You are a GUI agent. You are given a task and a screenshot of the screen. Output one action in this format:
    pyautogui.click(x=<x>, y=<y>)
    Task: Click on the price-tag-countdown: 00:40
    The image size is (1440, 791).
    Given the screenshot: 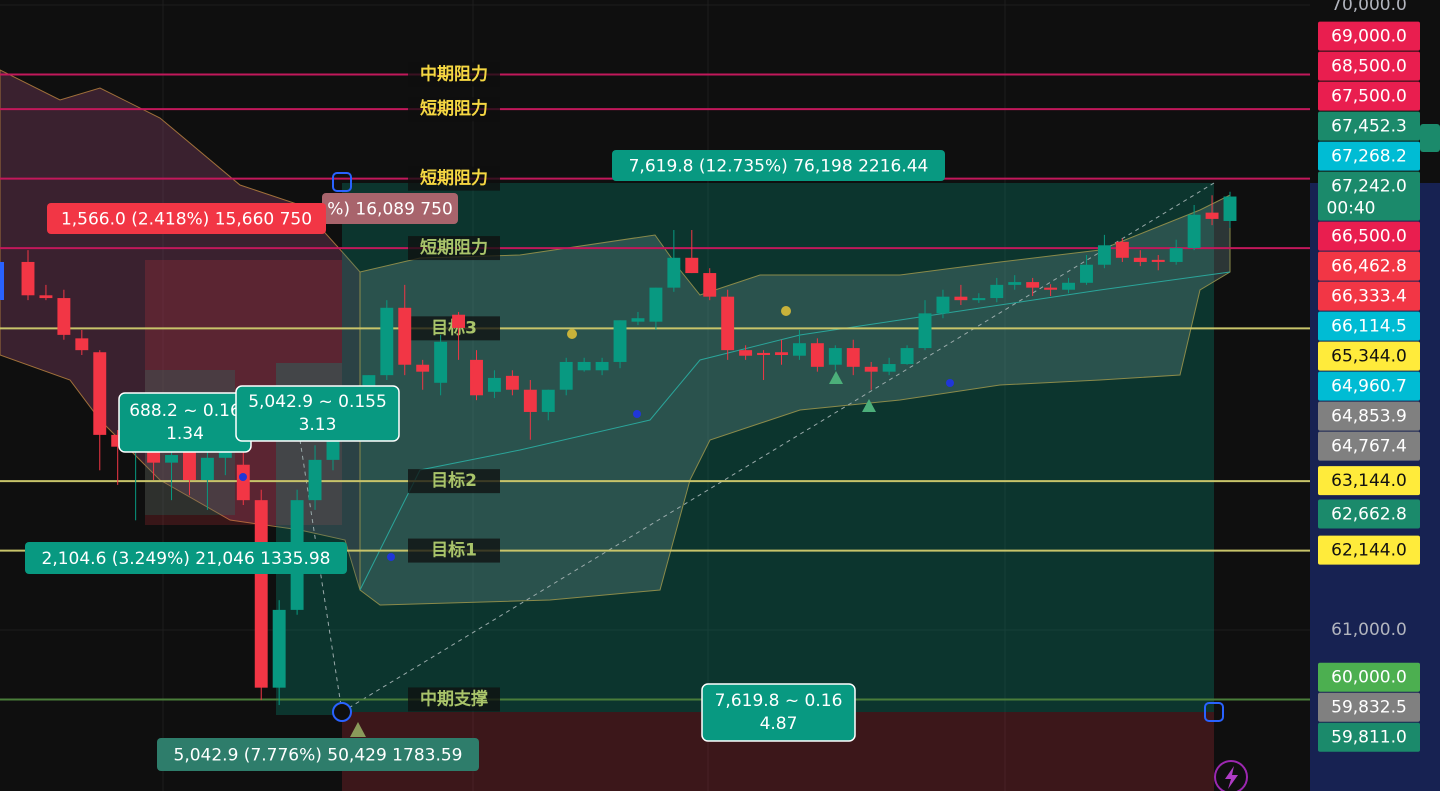 What is the action you would take?
    pyautogui.click(x=1351, y=209)
    